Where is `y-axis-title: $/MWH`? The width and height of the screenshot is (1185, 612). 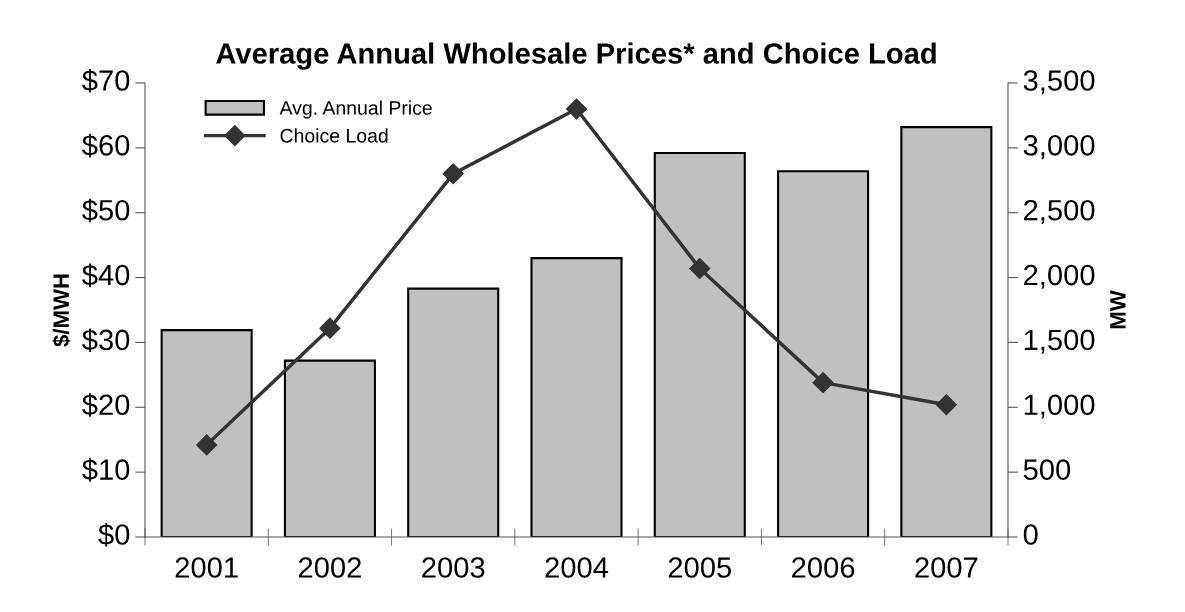 y-axis-title: $/MWH is located at coordinates (61, 310).